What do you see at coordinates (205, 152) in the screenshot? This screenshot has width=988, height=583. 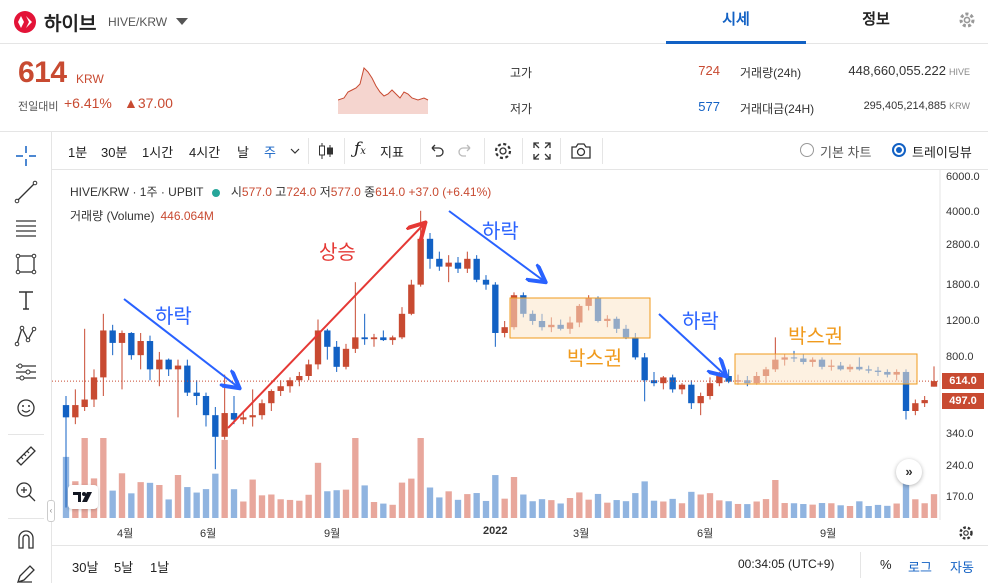 I see `interval-4h: 4시간` at bounding box center [205, 152].